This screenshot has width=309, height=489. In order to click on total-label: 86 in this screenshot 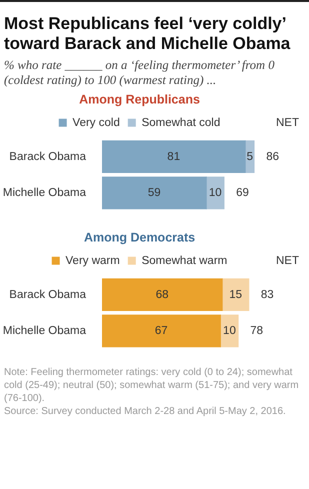, I will do `click(273, 156)`.